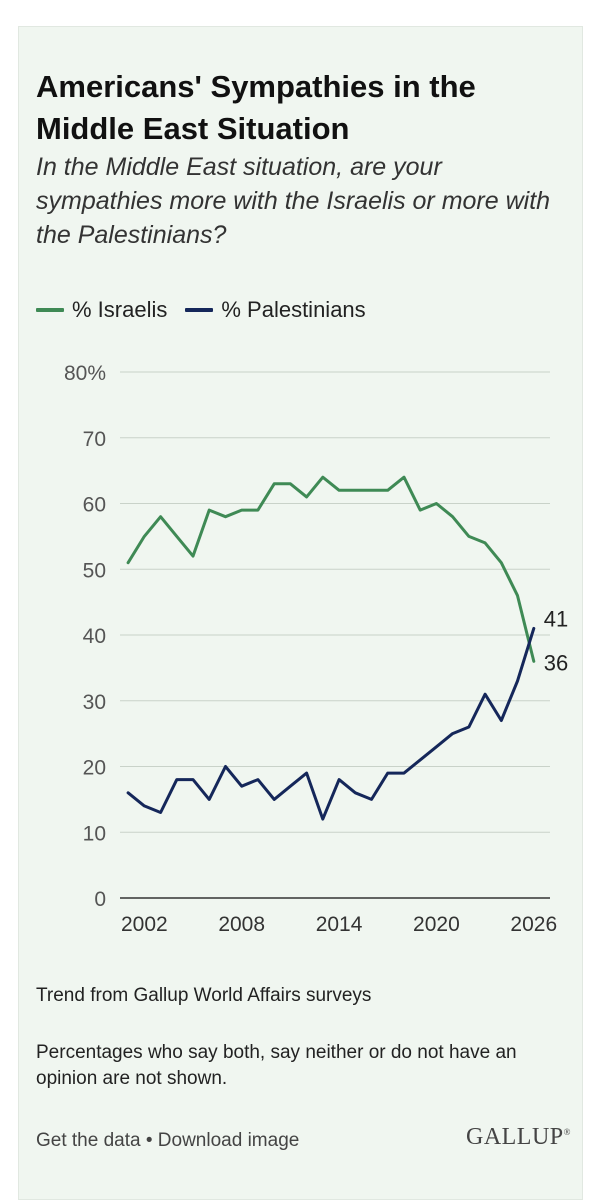 The height and width of the screenshot is (1200, 601). What do you see at coordinates (94, 636) in the screenshot?
I see `y-tick-label: 40` at bounding box center [94, 636].